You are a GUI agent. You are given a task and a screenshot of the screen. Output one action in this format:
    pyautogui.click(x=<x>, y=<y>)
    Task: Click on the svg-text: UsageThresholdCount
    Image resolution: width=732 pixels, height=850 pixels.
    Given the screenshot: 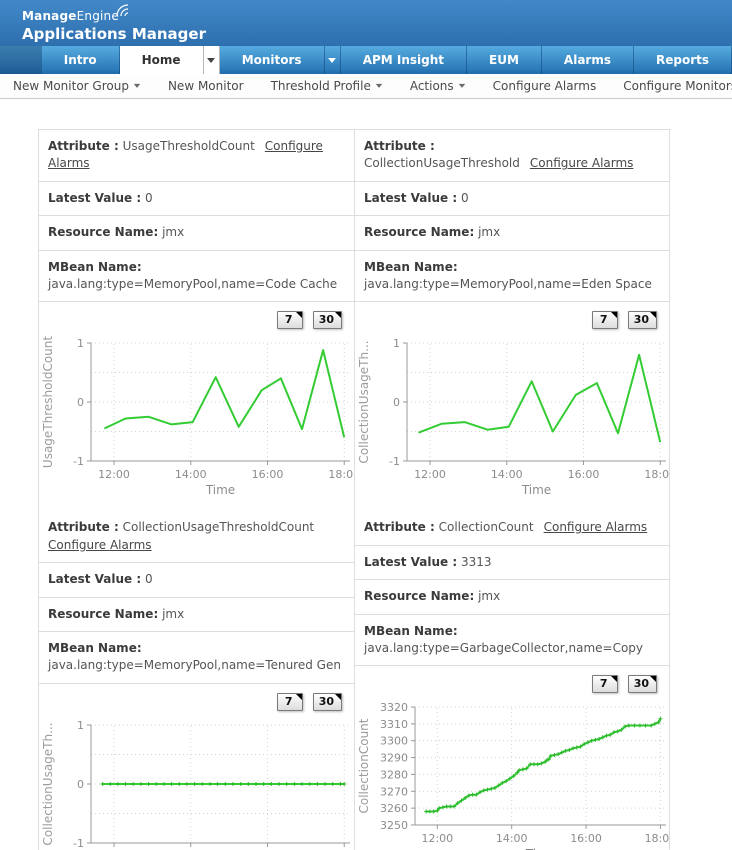 What is the action you would take?
    pyautogui.click(x=48, y=402)
    